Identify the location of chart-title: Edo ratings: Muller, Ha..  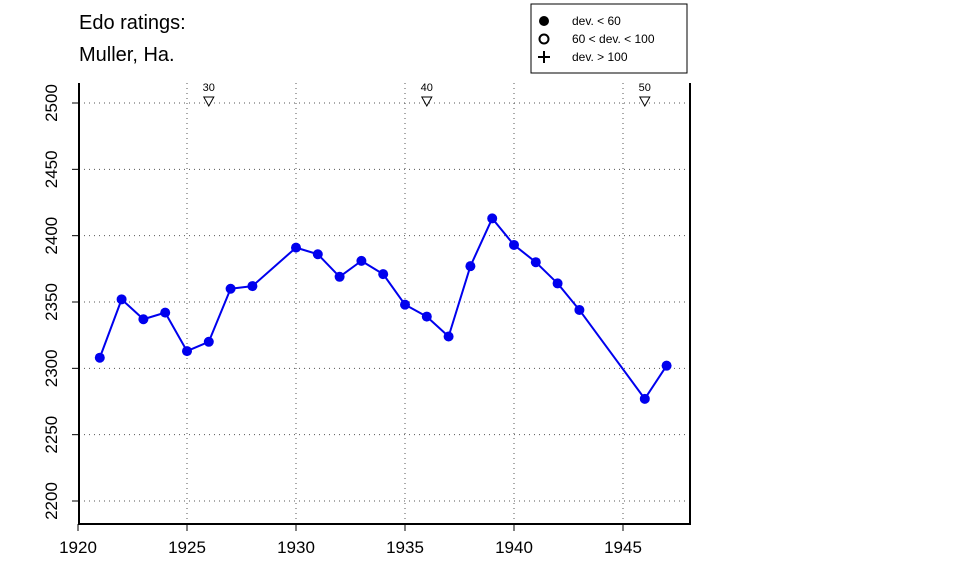
(132, 39).